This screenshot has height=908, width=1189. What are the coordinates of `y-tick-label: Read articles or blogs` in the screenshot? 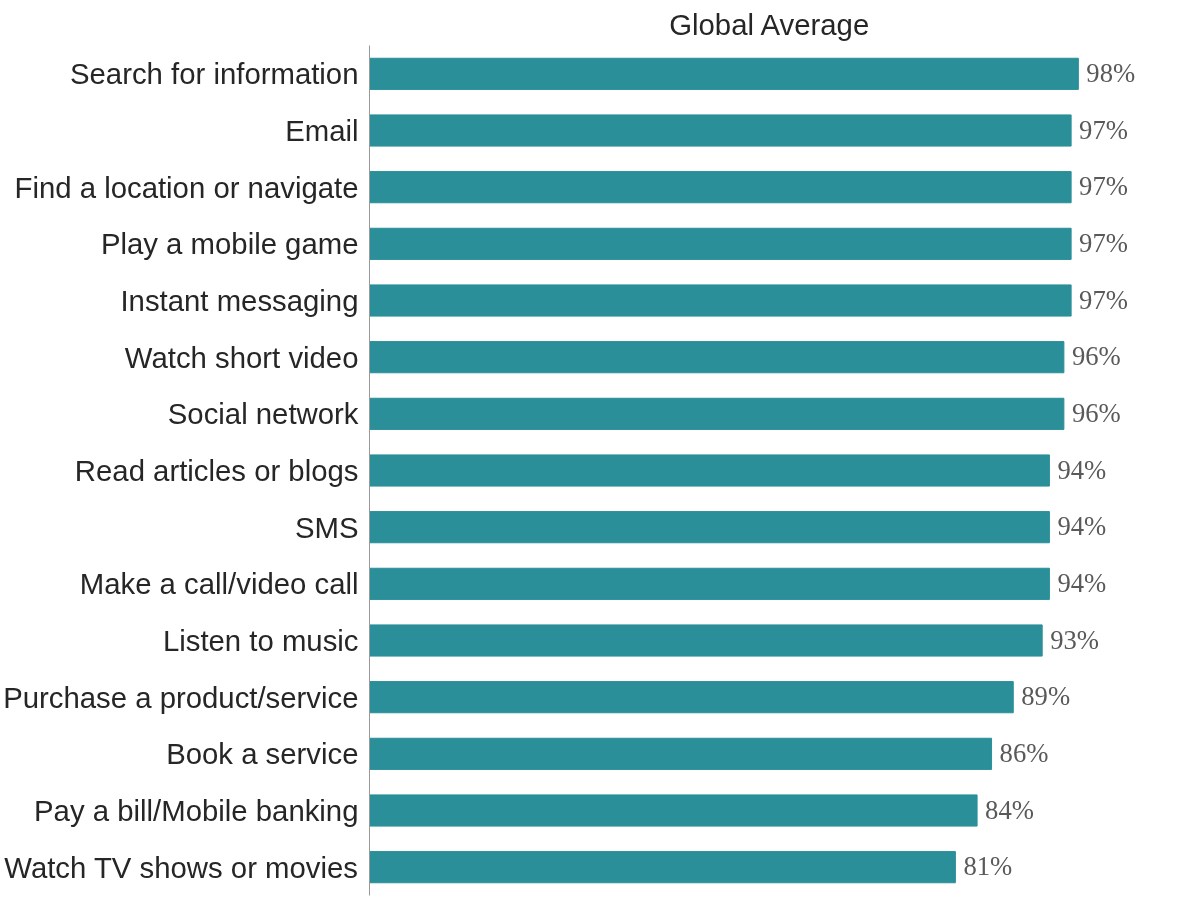 It's located at (216, 470).